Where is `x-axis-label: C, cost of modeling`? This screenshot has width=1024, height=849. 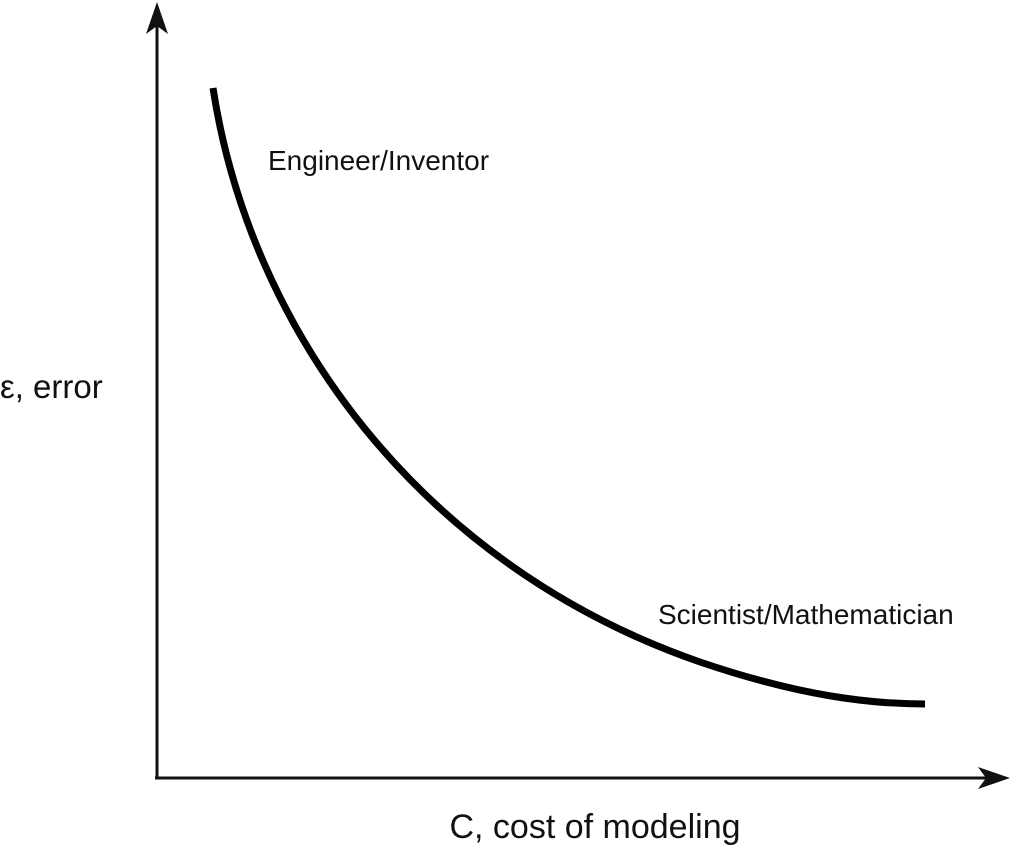 x-axis-label: C, cost of modeling is located at coordinates (594, 827).